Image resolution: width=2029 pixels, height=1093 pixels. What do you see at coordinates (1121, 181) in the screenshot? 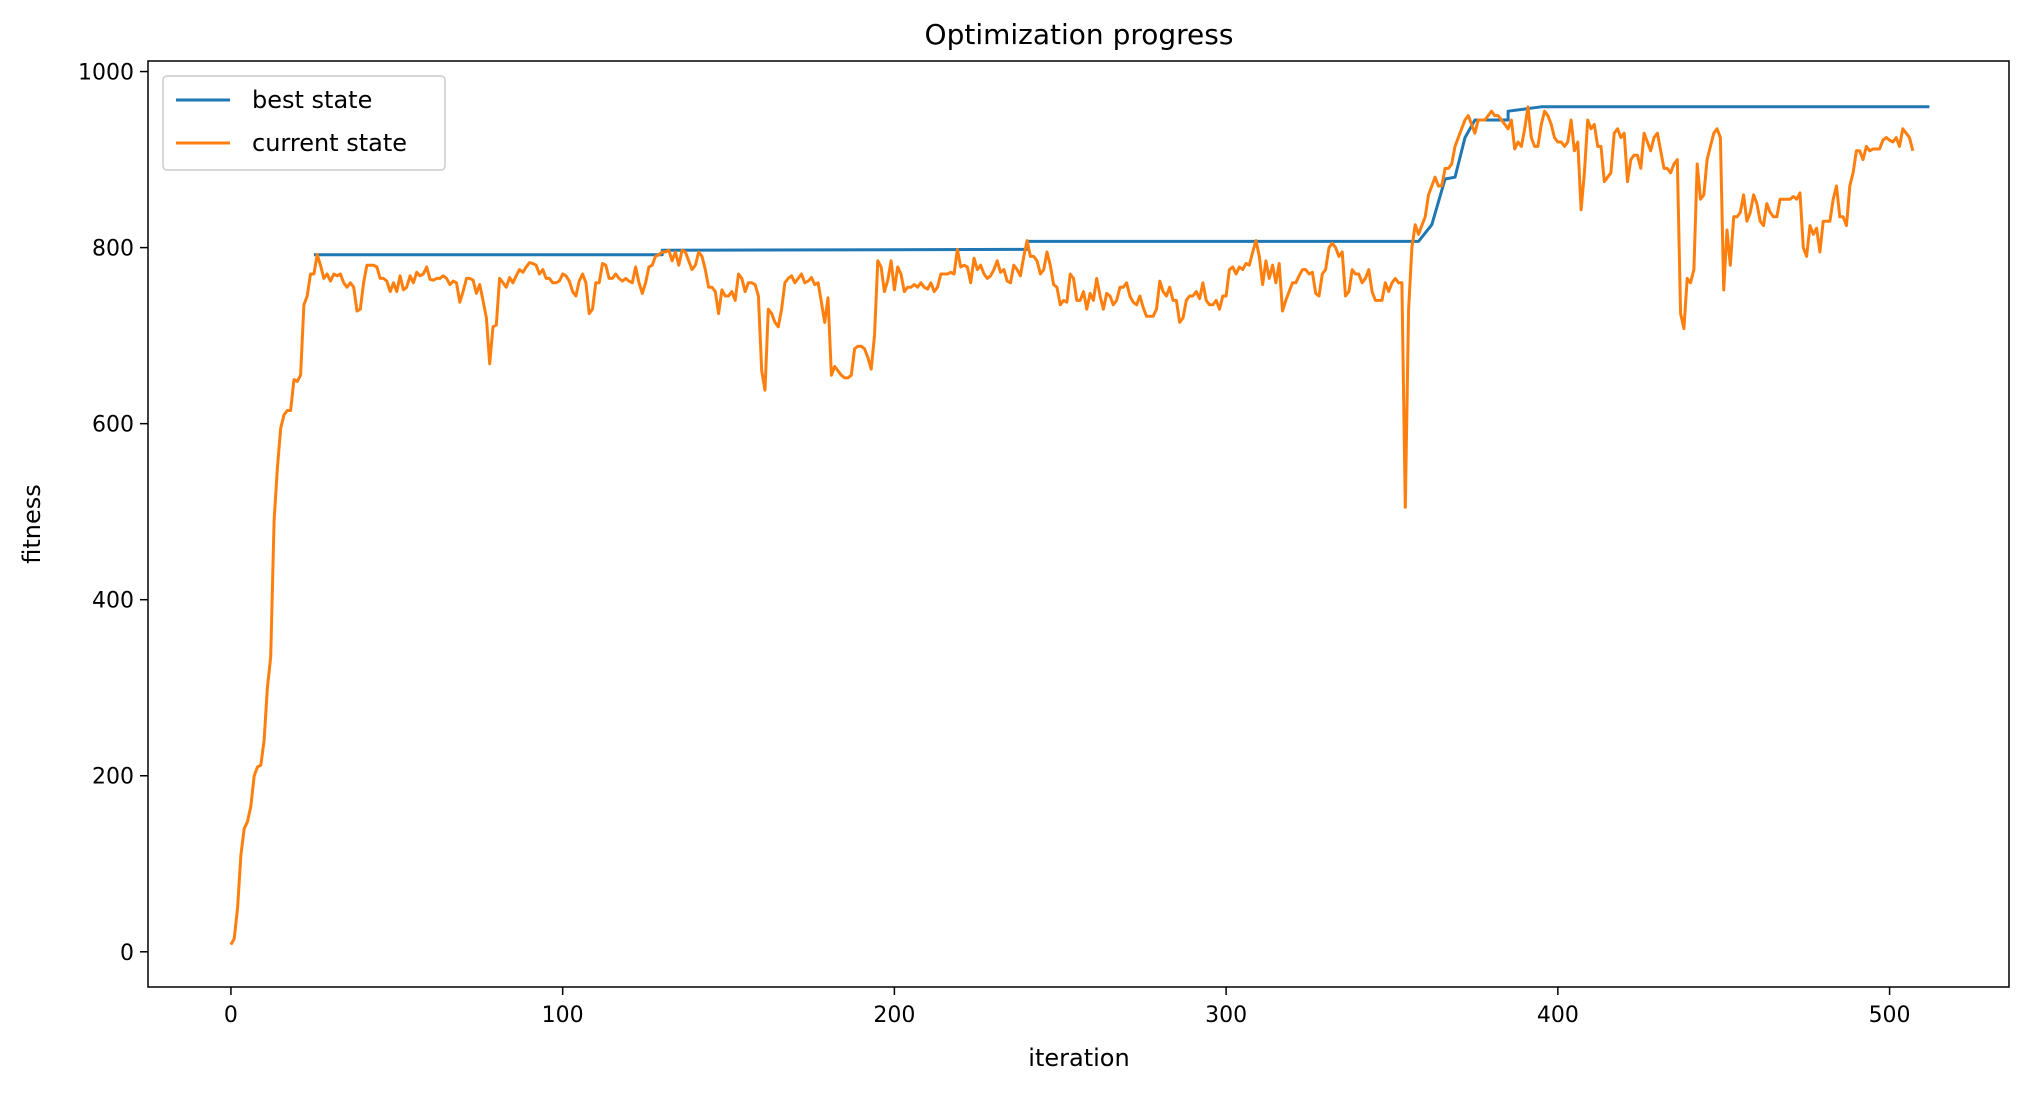
I see `series-line-best-state` at bounding box center [1121, 181].